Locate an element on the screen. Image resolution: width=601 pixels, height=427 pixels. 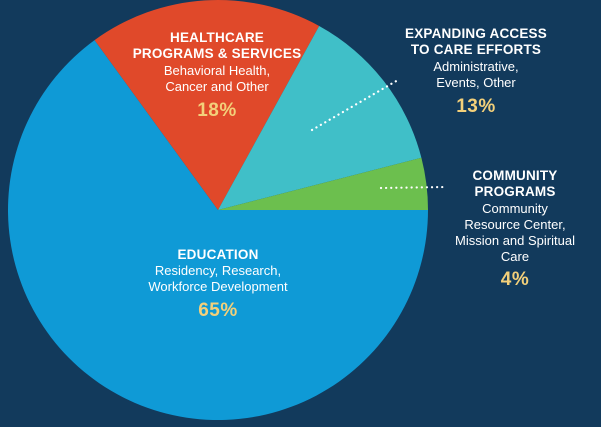
access-category-line1: EXPANDING ACCESS is located at coordinates (476, 33).